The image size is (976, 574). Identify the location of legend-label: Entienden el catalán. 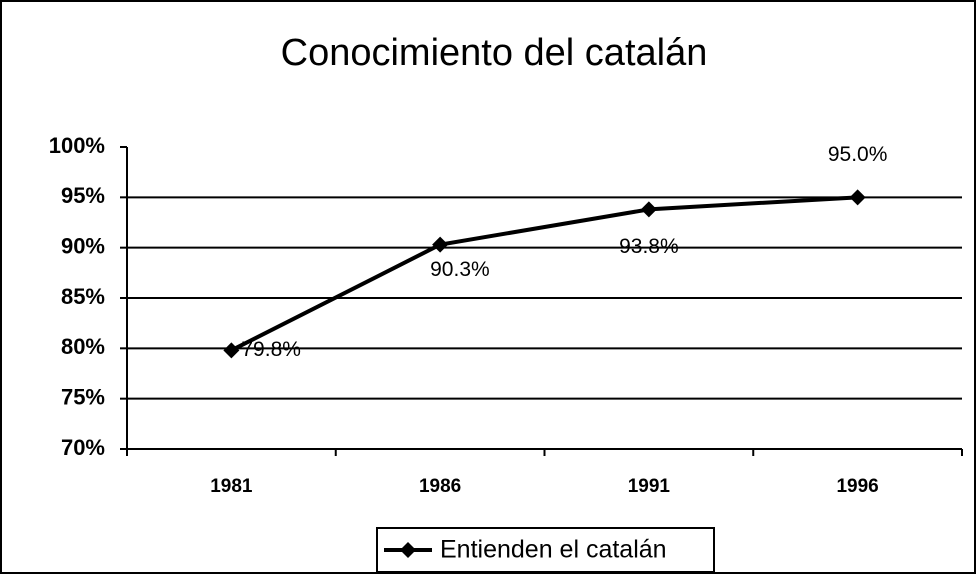
(553, 550).